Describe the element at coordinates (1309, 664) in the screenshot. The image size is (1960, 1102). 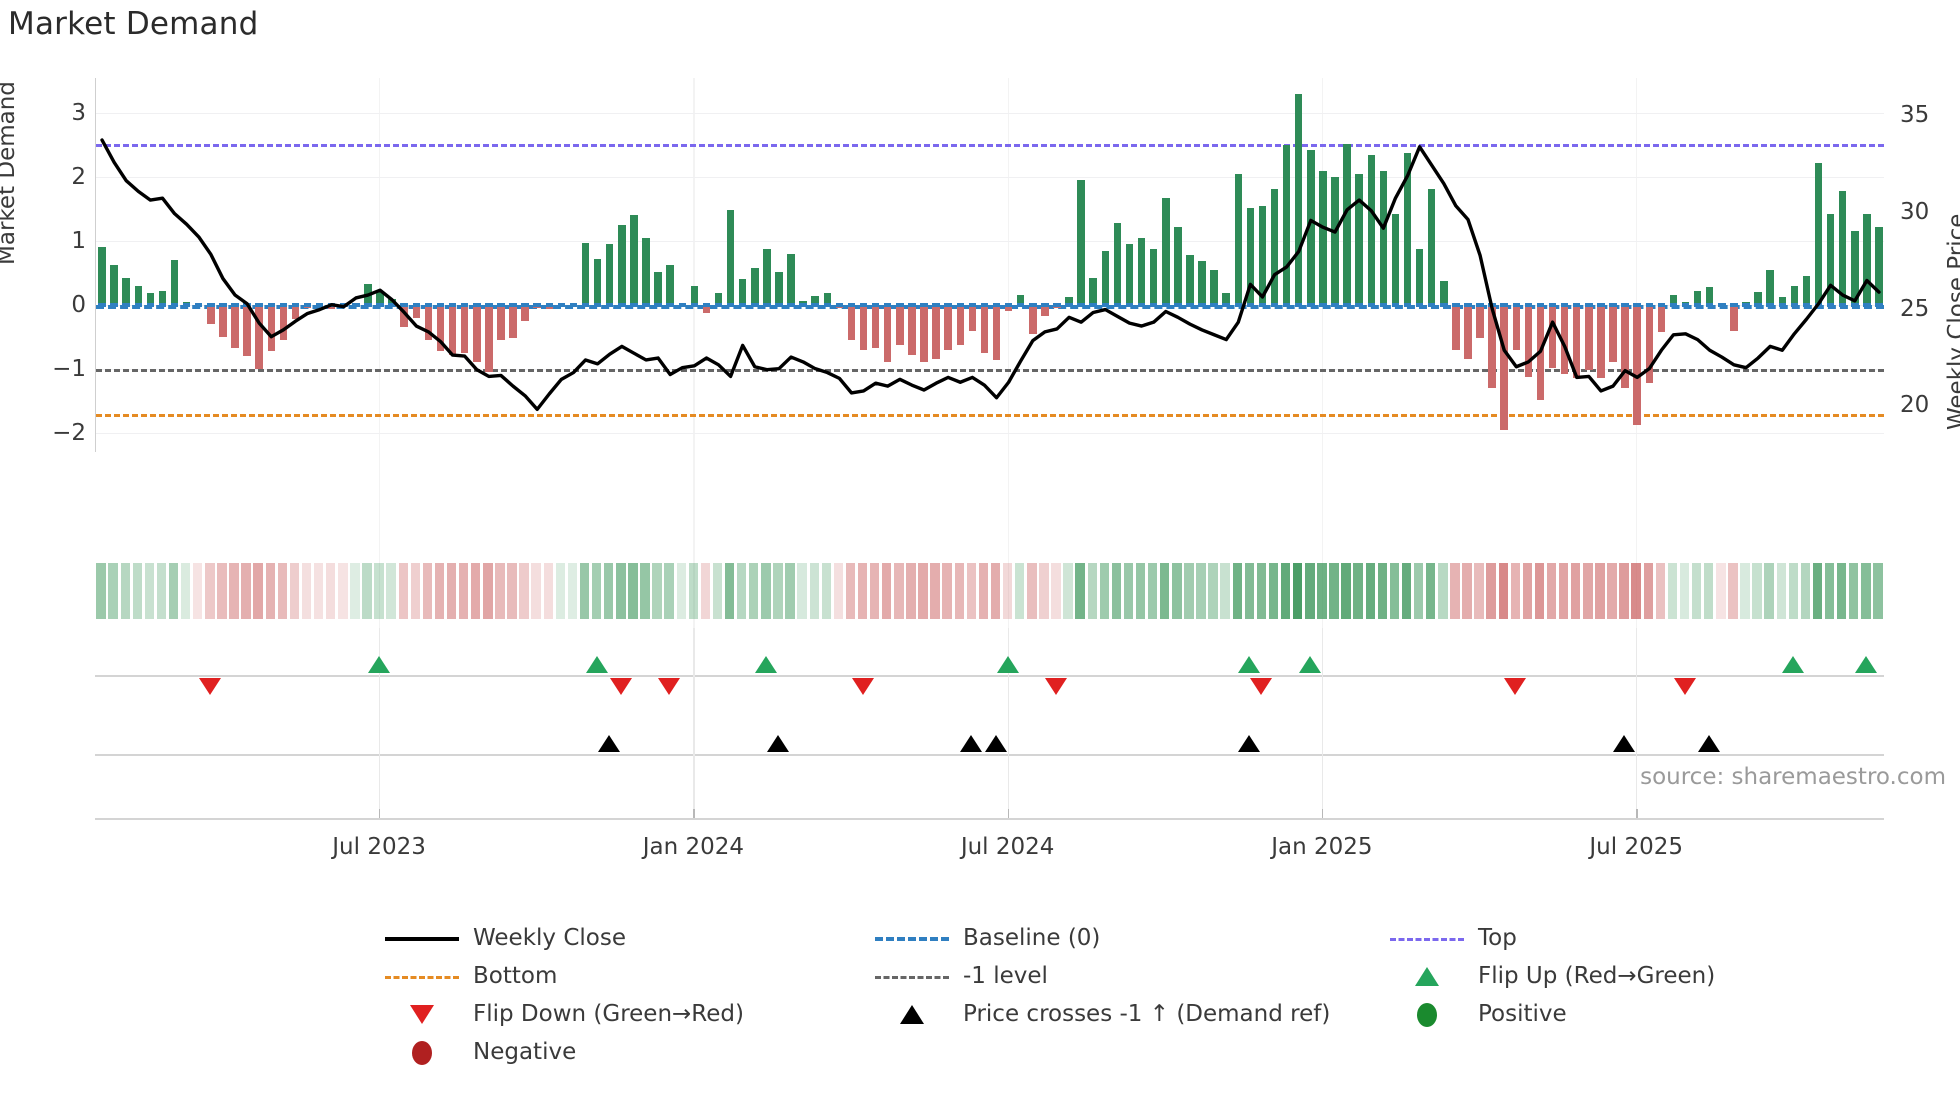
I see `flip-up-marker-icon` at that location.